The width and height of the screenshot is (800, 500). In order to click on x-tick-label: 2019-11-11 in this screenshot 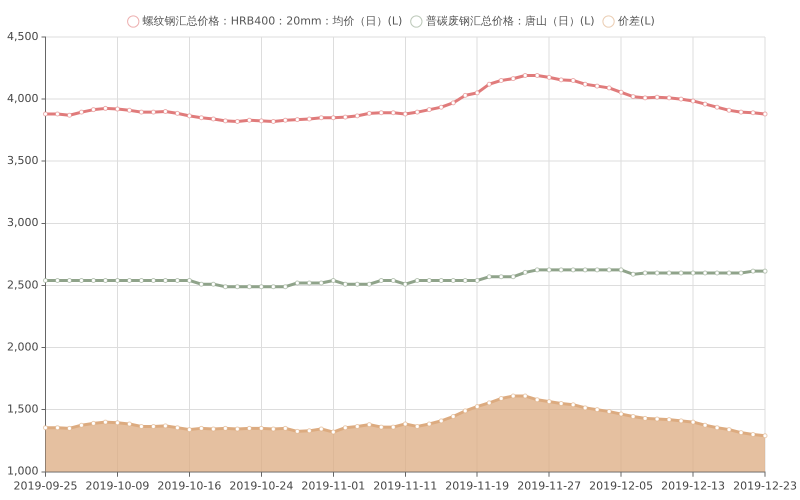, I will do `click(405, 485)`.